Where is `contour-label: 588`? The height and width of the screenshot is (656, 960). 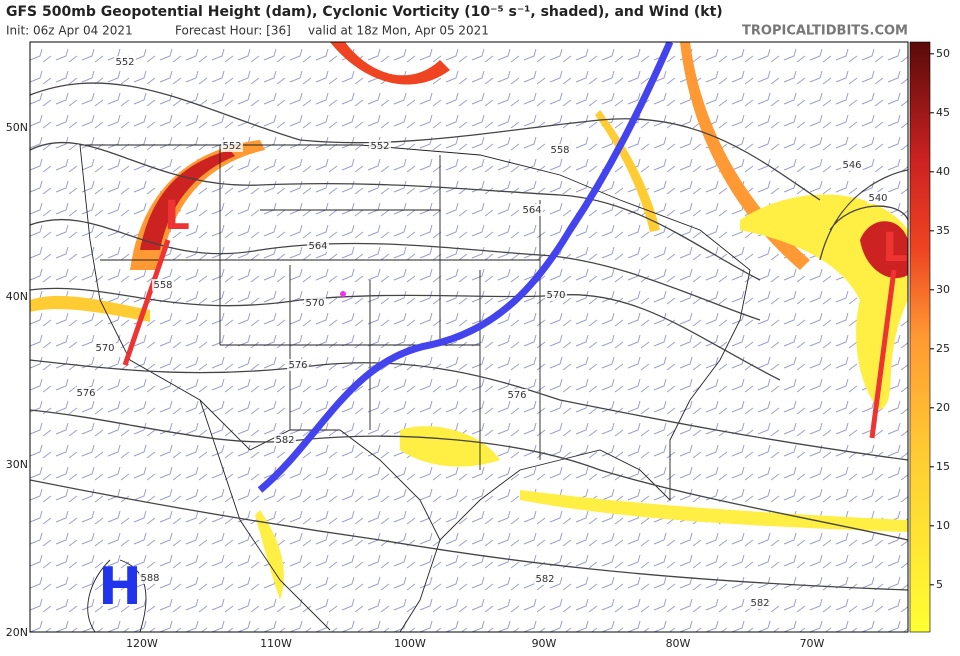
contour-label: 588 is located at coordinates (149, 578).